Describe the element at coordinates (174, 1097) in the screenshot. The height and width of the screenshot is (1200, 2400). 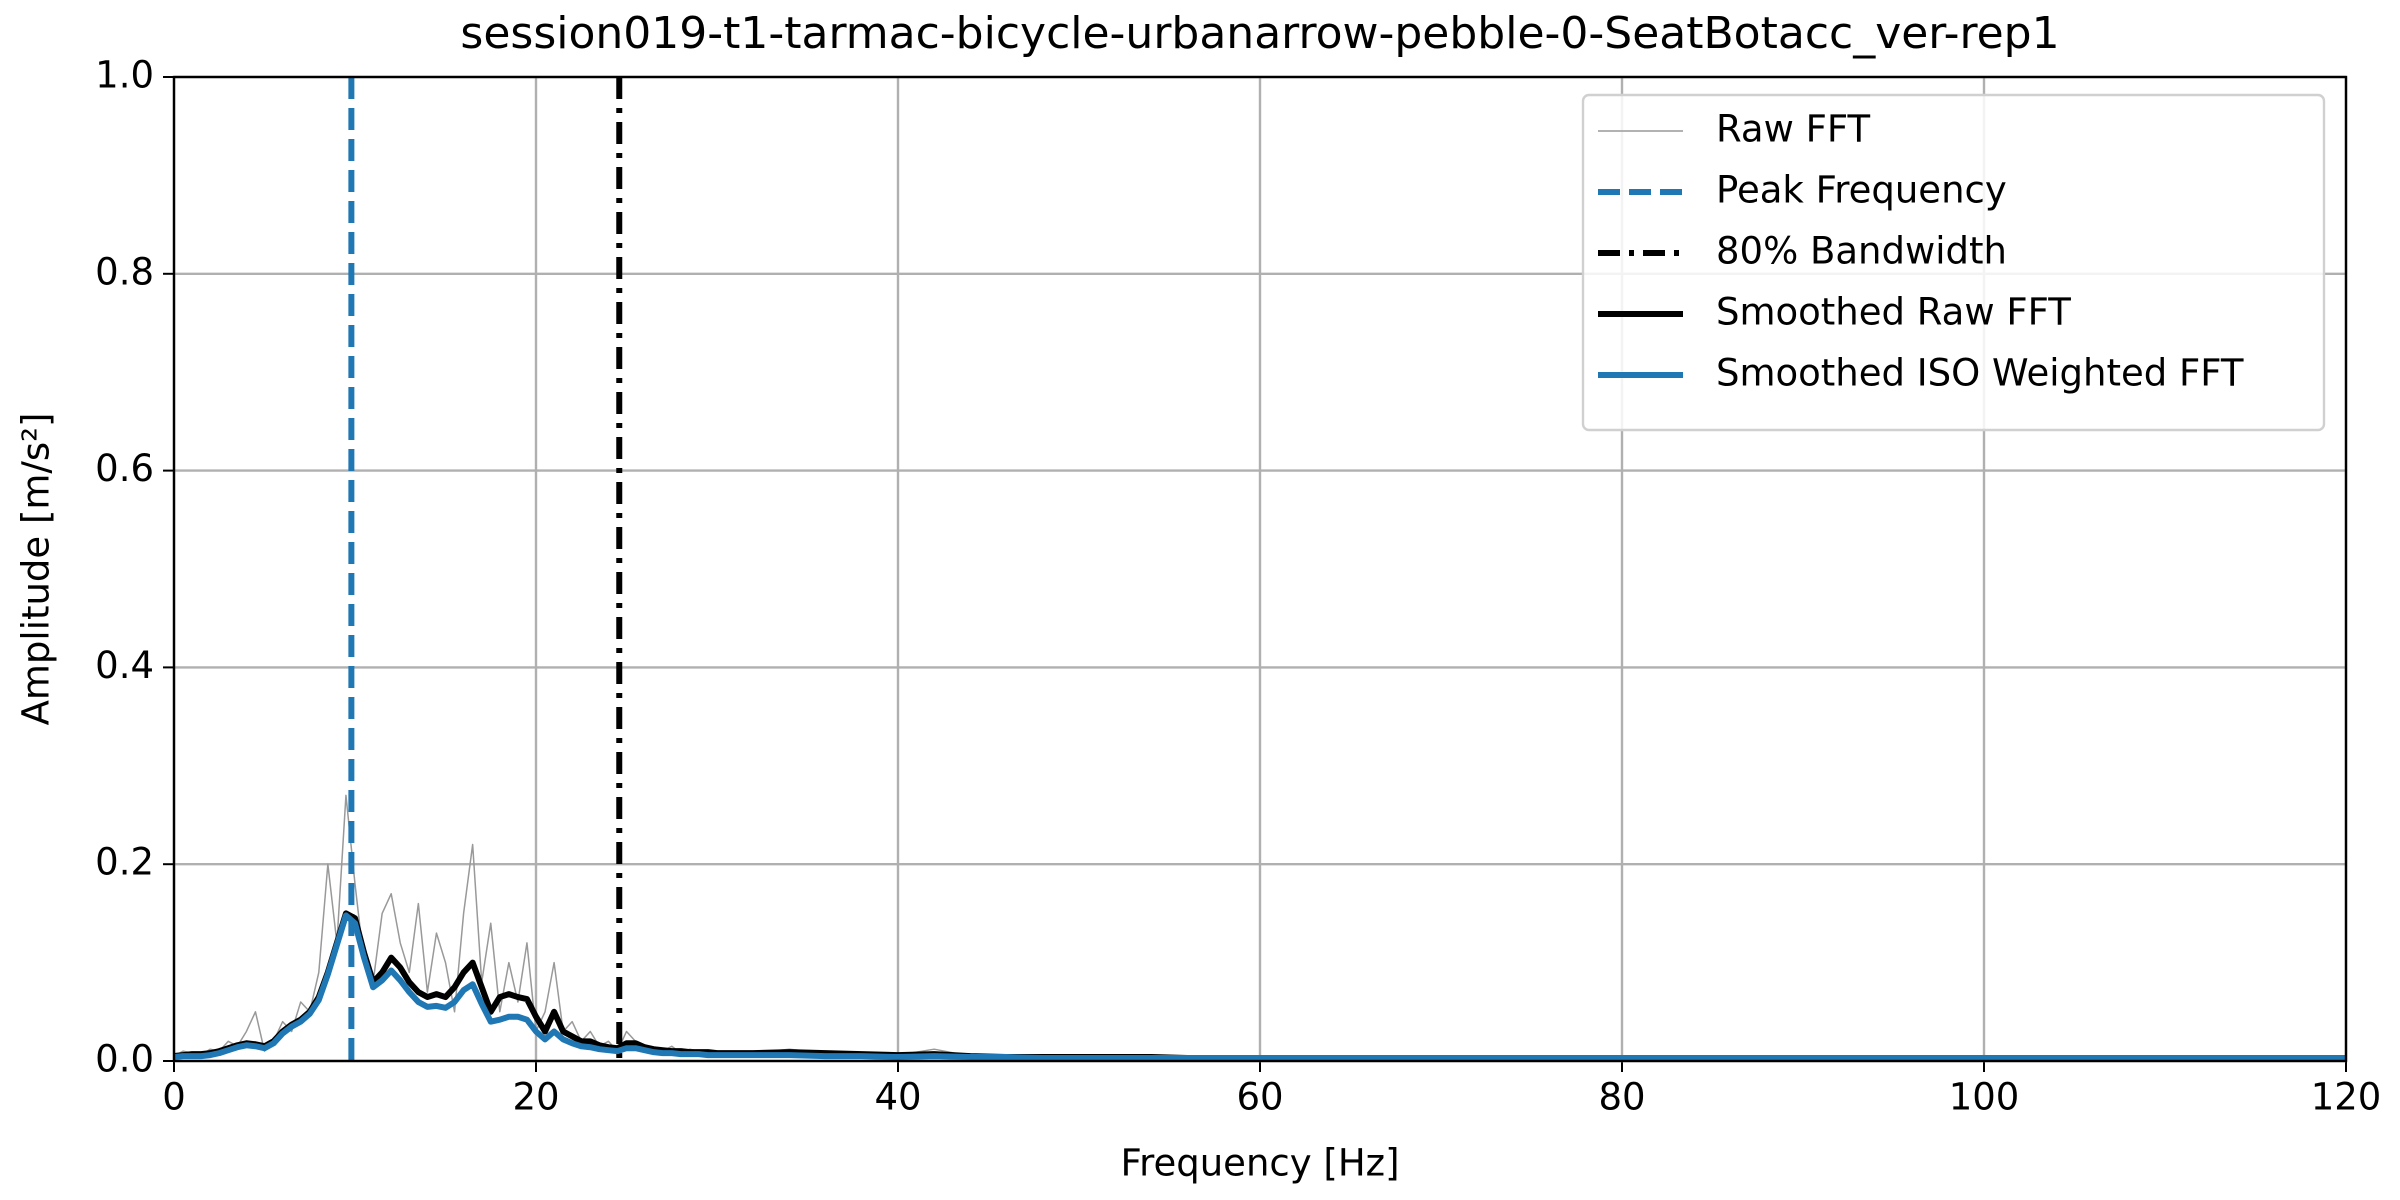
I see `x-tick-label: 0` at that location.